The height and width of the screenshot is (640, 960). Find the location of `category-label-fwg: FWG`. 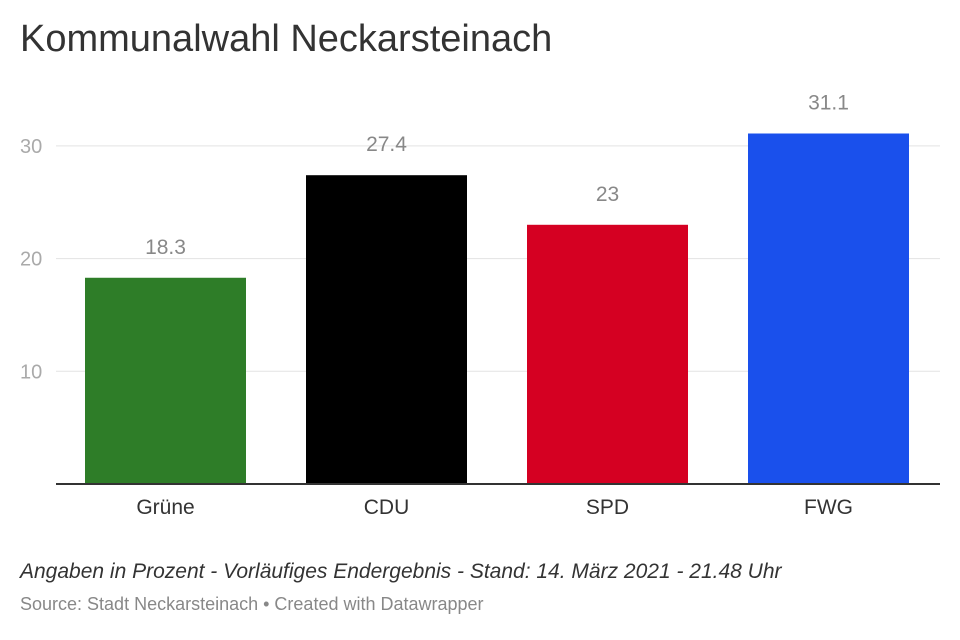

category-label-fwg: FWG is located at coordinates (828, 507).